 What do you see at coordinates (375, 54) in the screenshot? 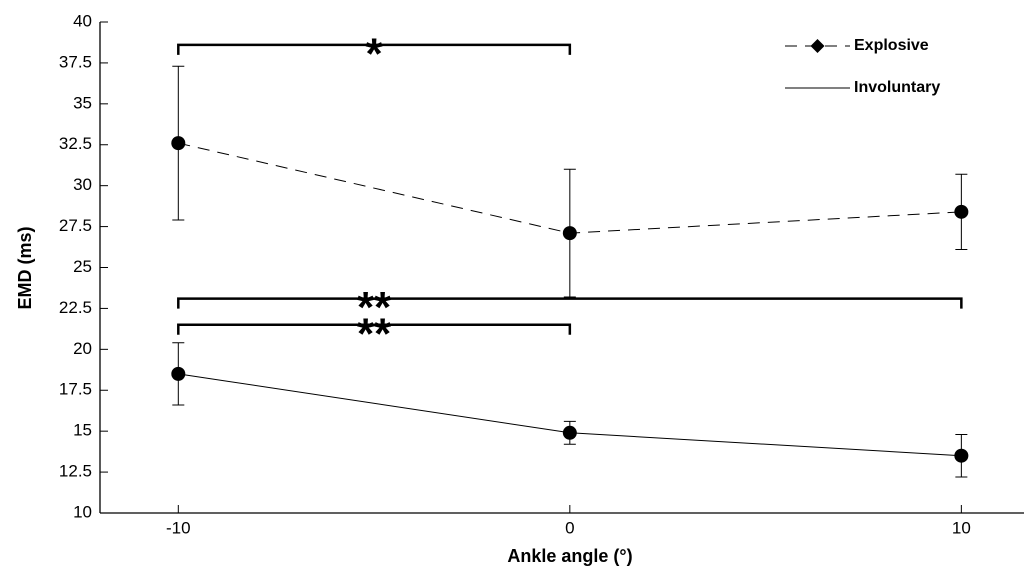
I see `significance-label: *` at bounding box center [375, 54].